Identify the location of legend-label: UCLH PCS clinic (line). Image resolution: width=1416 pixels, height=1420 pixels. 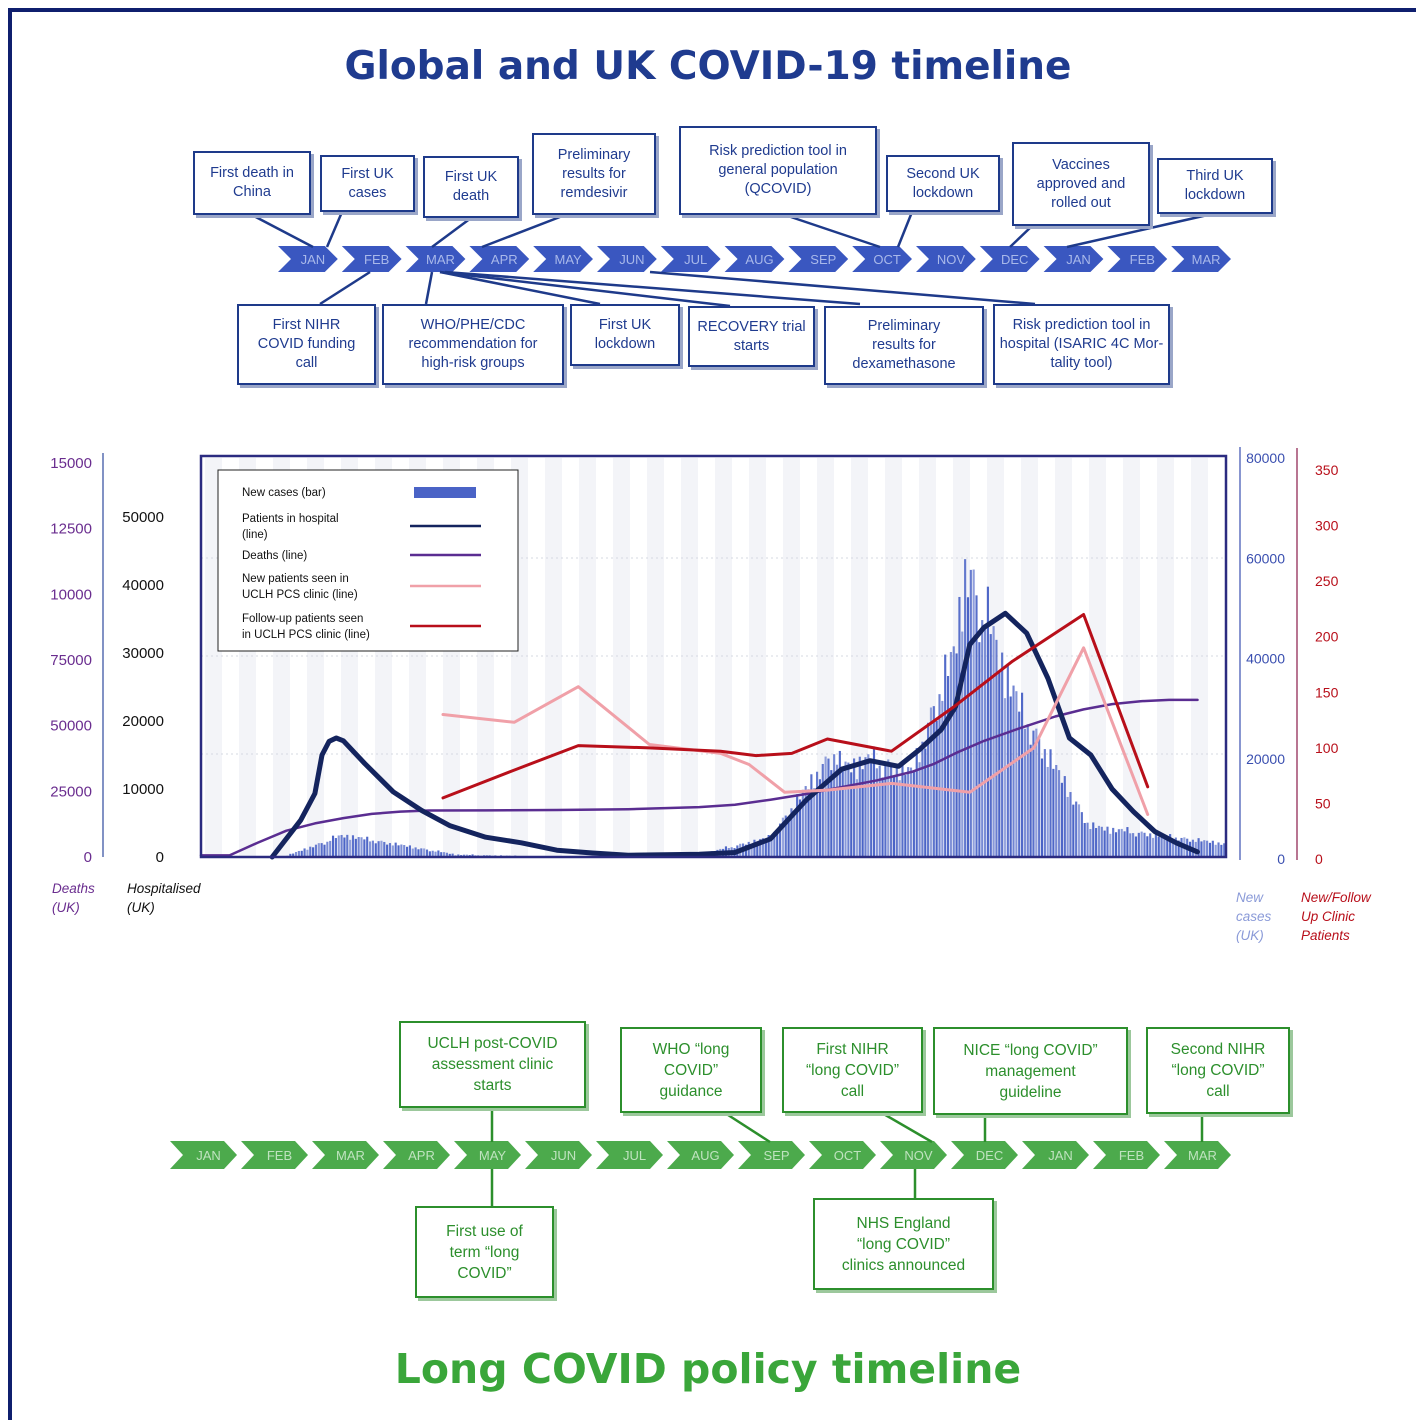
(300, 595).